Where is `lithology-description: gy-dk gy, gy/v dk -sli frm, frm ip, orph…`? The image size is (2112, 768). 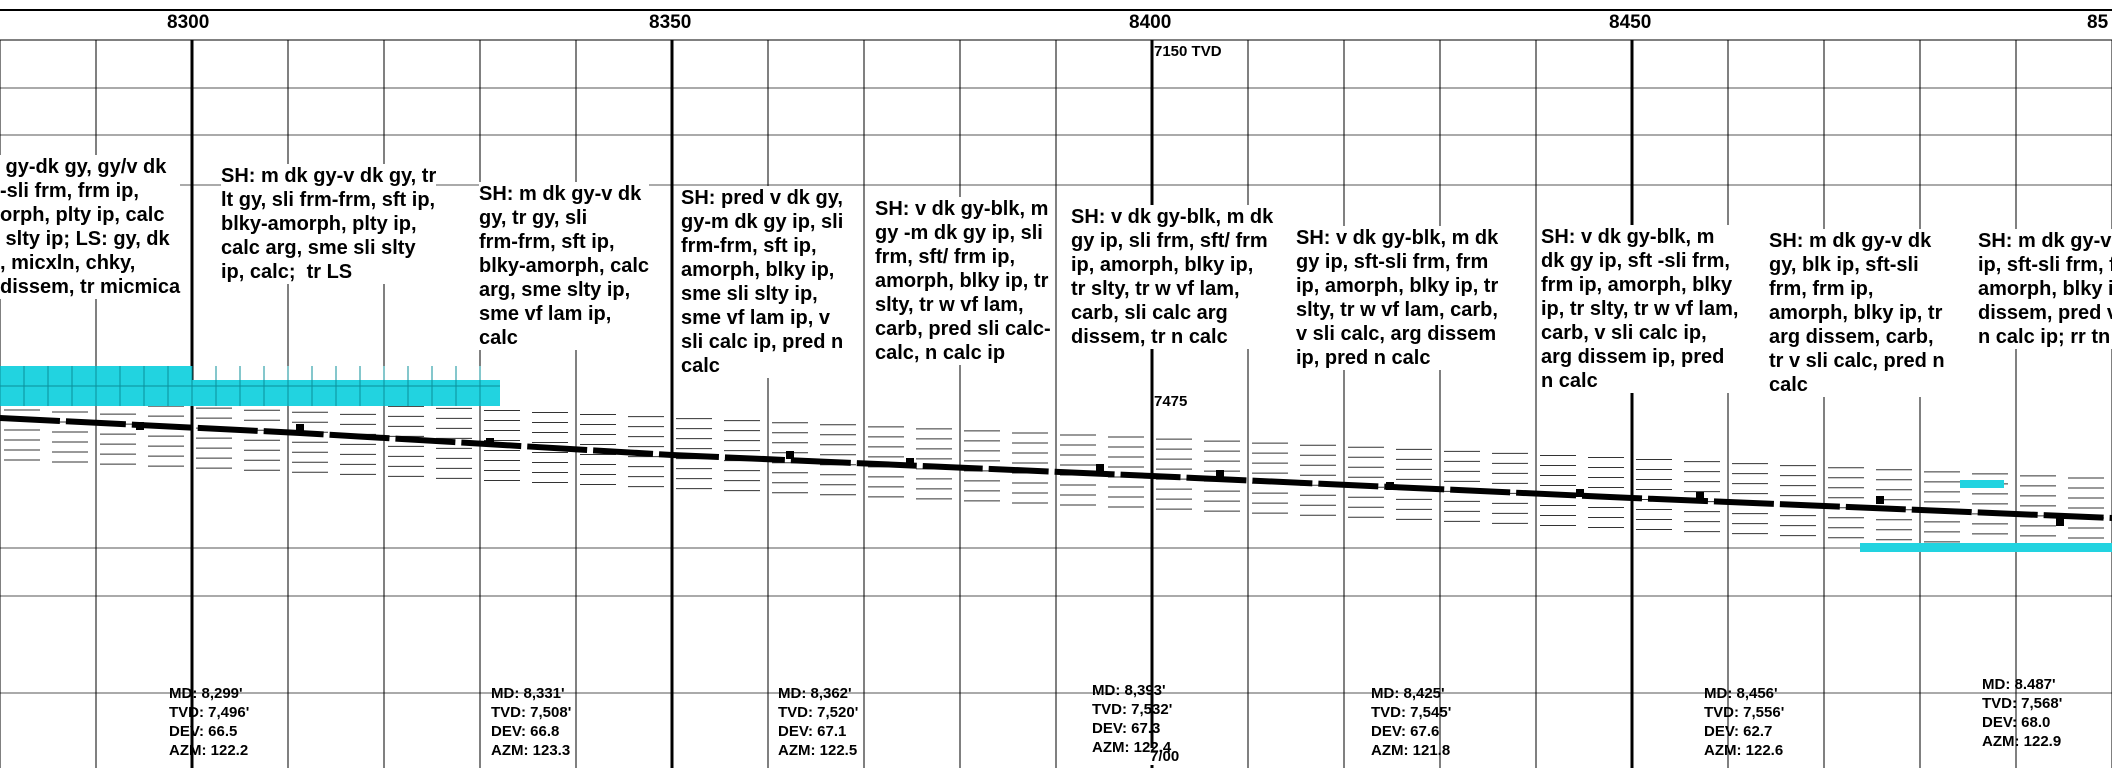
lithology-description: gy-dk gy, gy/v dk -sli frm, frm ip, orph… is located at coordinates (90, 227).